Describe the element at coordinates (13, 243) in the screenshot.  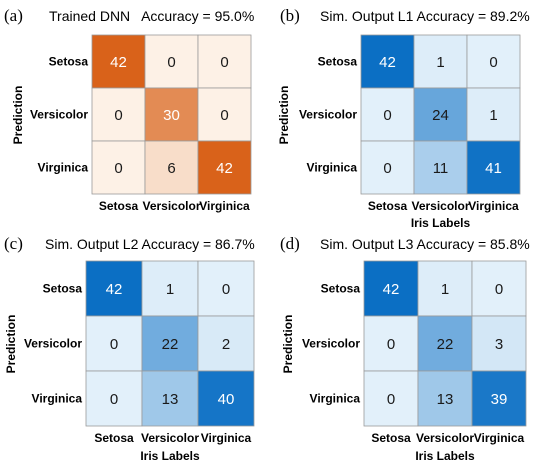
I see `panel-label: (c)` at that location.